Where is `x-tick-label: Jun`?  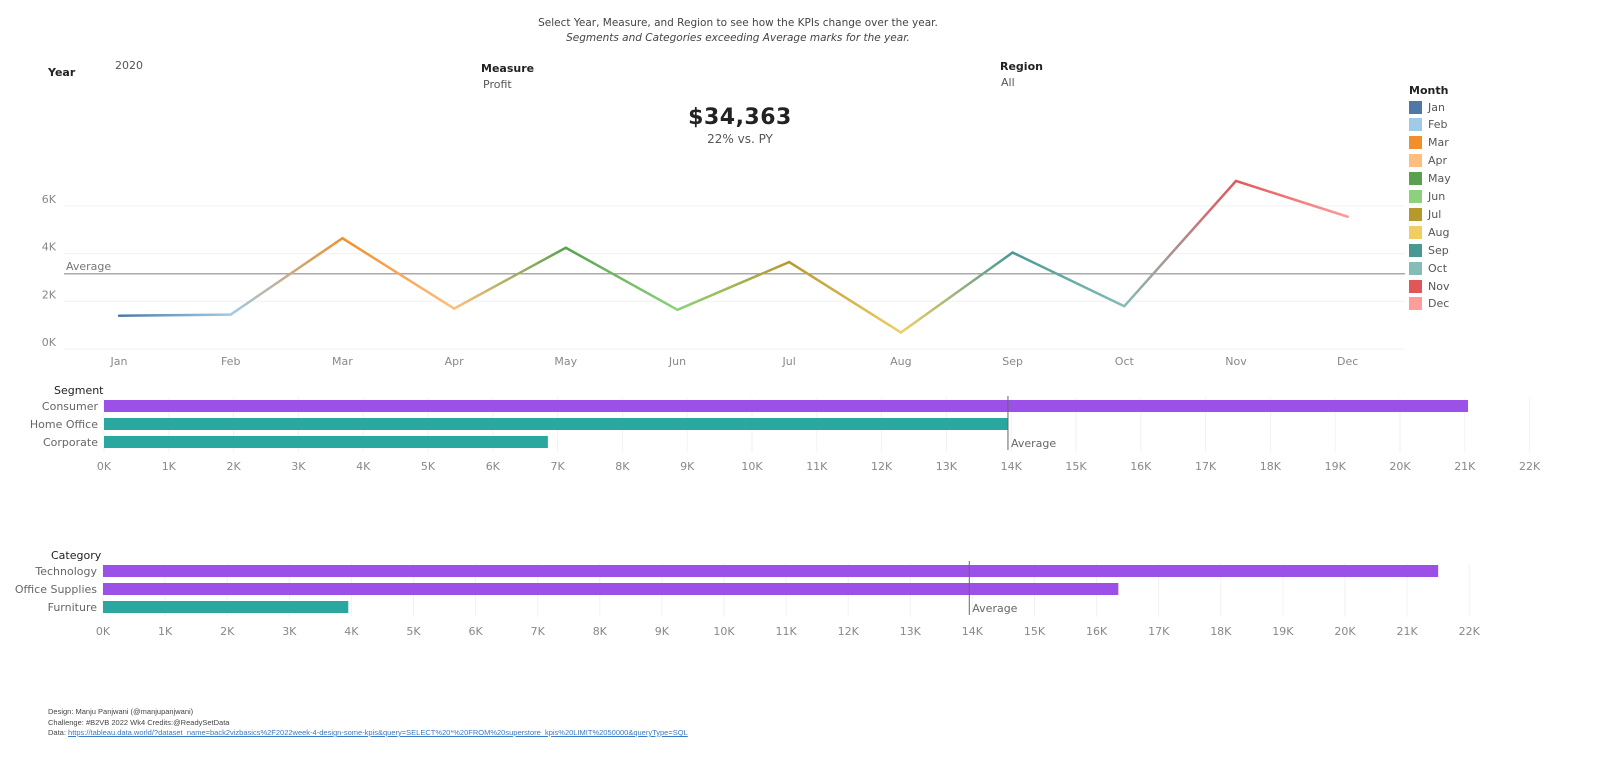 x-tick-label: Jun is located at coordinates (677, 361).